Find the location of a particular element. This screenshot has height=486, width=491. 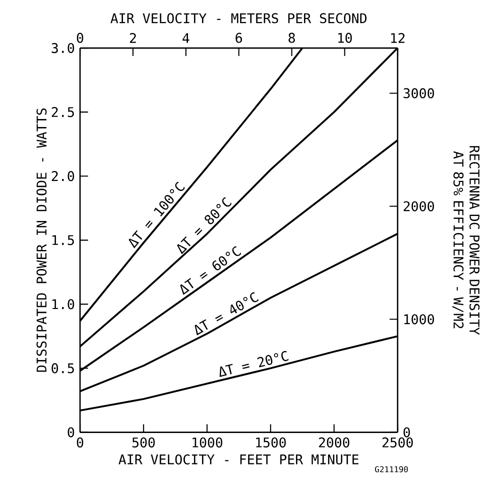

text: ΔT = 20°C is located at coordinates (254, 364).